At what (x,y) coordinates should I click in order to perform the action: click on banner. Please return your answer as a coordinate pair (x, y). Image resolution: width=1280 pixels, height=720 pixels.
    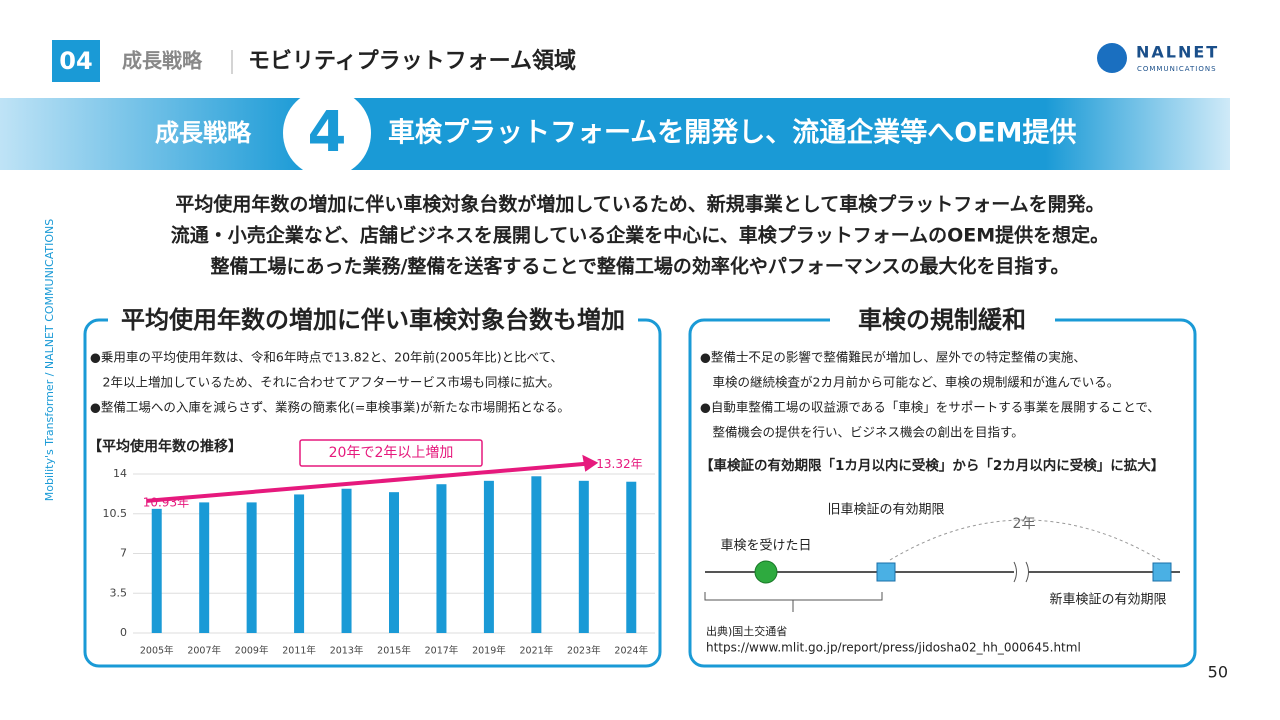
    Looking at the image, I should click on (615, 134).